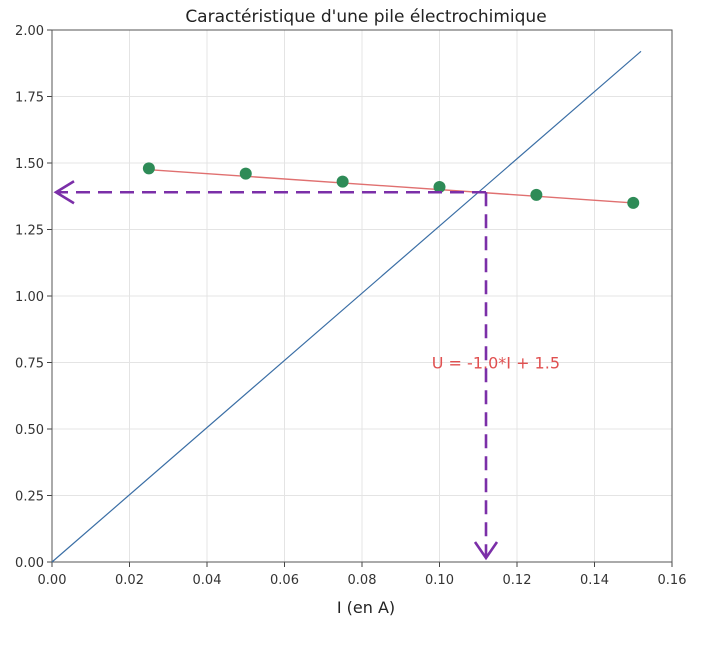  I want to click on y-tick-label: 1.00, so click(29, 297).